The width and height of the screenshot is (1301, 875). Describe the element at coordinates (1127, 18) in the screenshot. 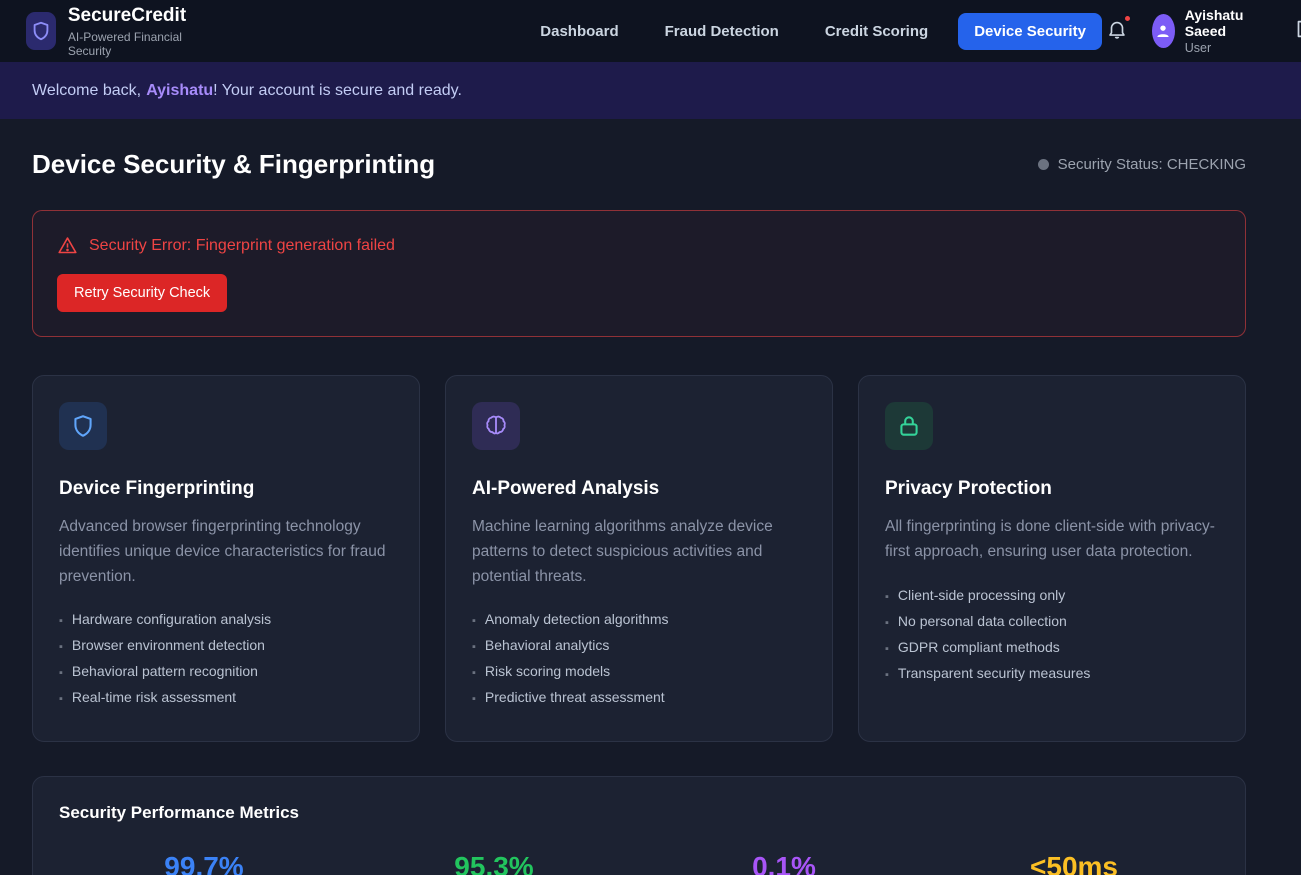

I see `notification-dot` at that location.